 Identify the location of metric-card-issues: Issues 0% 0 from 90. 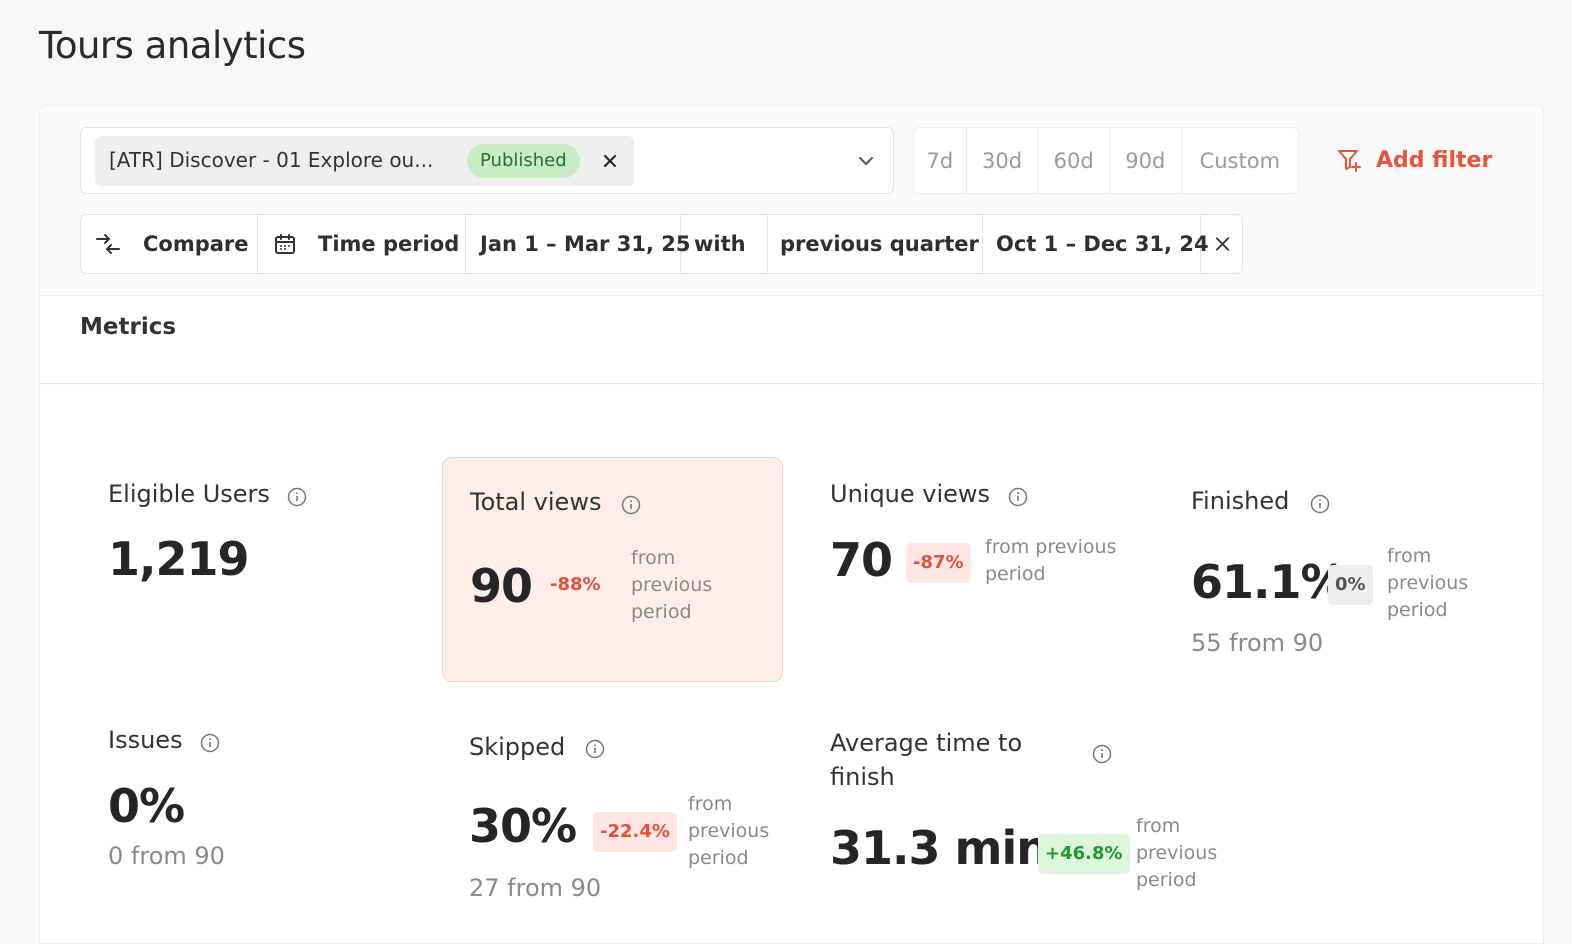
(273, 791).